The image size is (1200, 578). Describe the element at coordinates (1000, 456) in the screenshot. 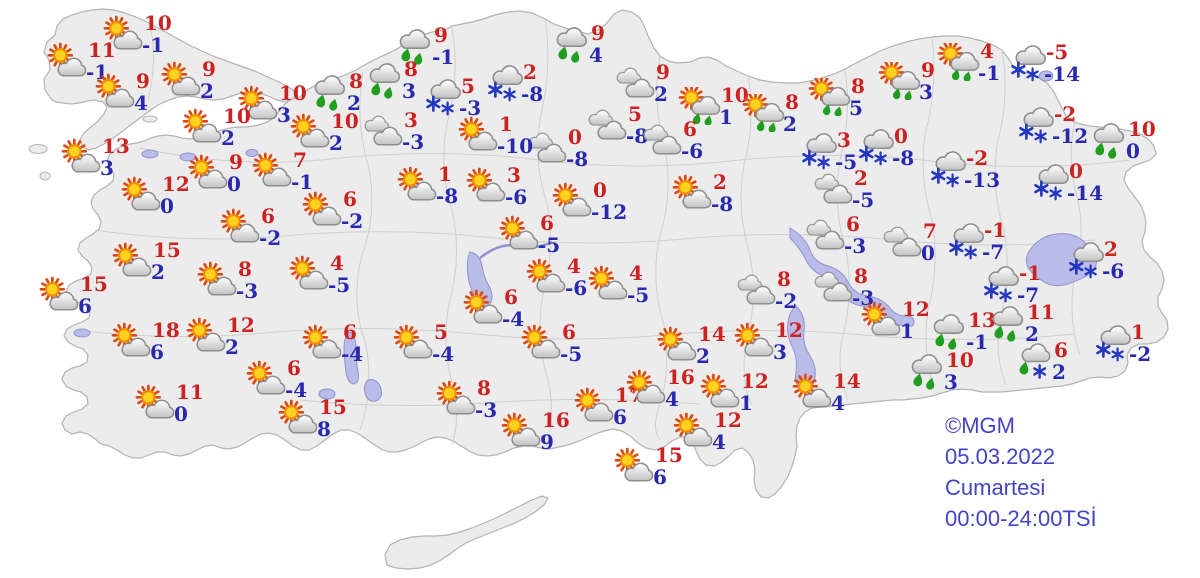

I see `watermark-date: 05.03.2022` at that location.